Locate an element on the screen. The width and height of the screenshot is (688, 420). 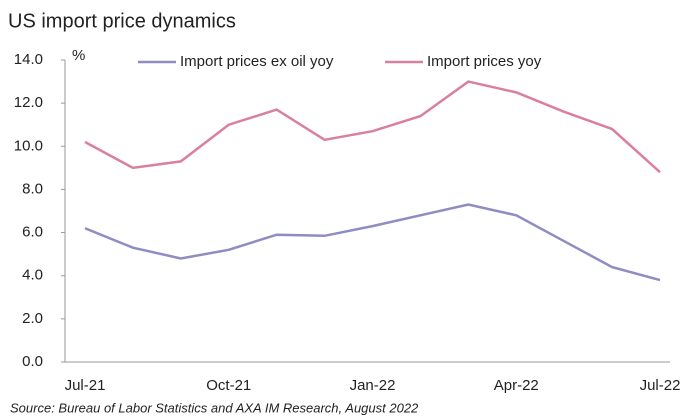
x-tick-label: Oct-21 is located at coordinates (228, 385).